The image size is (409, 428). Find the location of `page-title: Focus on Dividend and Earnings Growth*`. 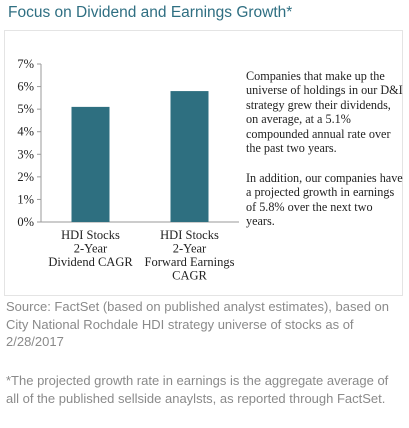

page-title: Focus on Dividend and Earnings Growth* is located at coordinates (150, 12).